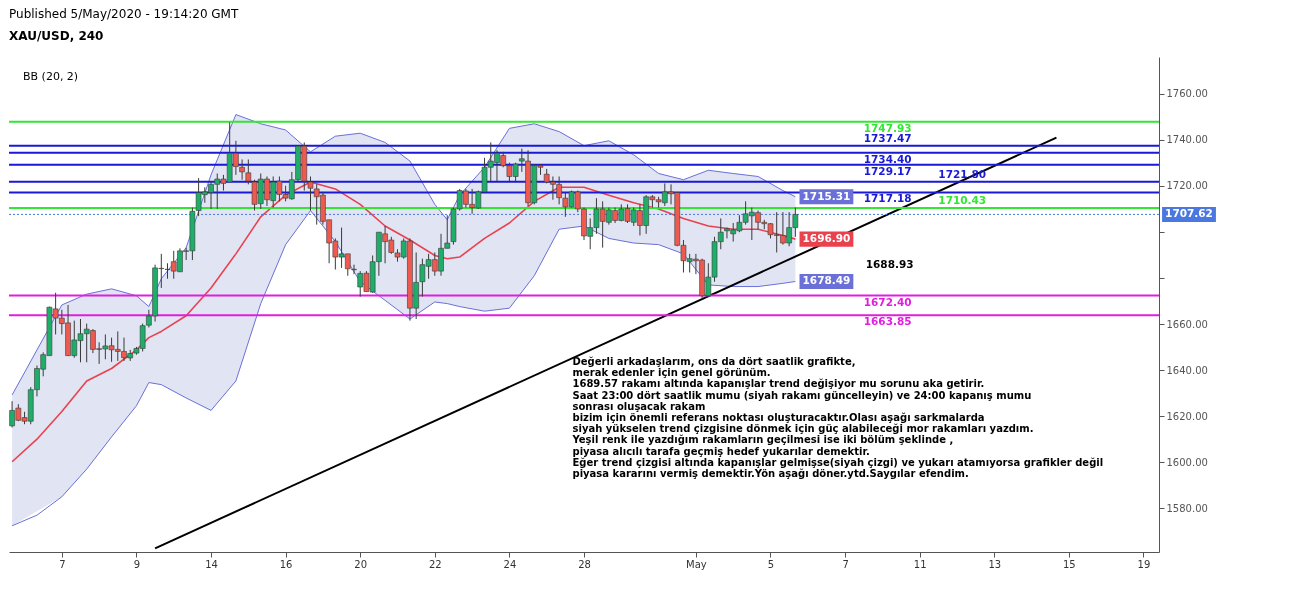 This screenshot has height=609, width=1299. Describe the element at coordinates (887, 158) in the screenshot. I see `ref-line-label: 1734.40` at that location.